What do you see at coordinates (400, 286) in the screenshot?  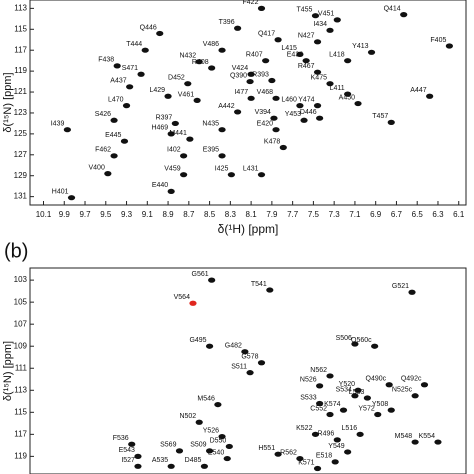 I see `peak-label: G521` at bounding box center [400, 286].